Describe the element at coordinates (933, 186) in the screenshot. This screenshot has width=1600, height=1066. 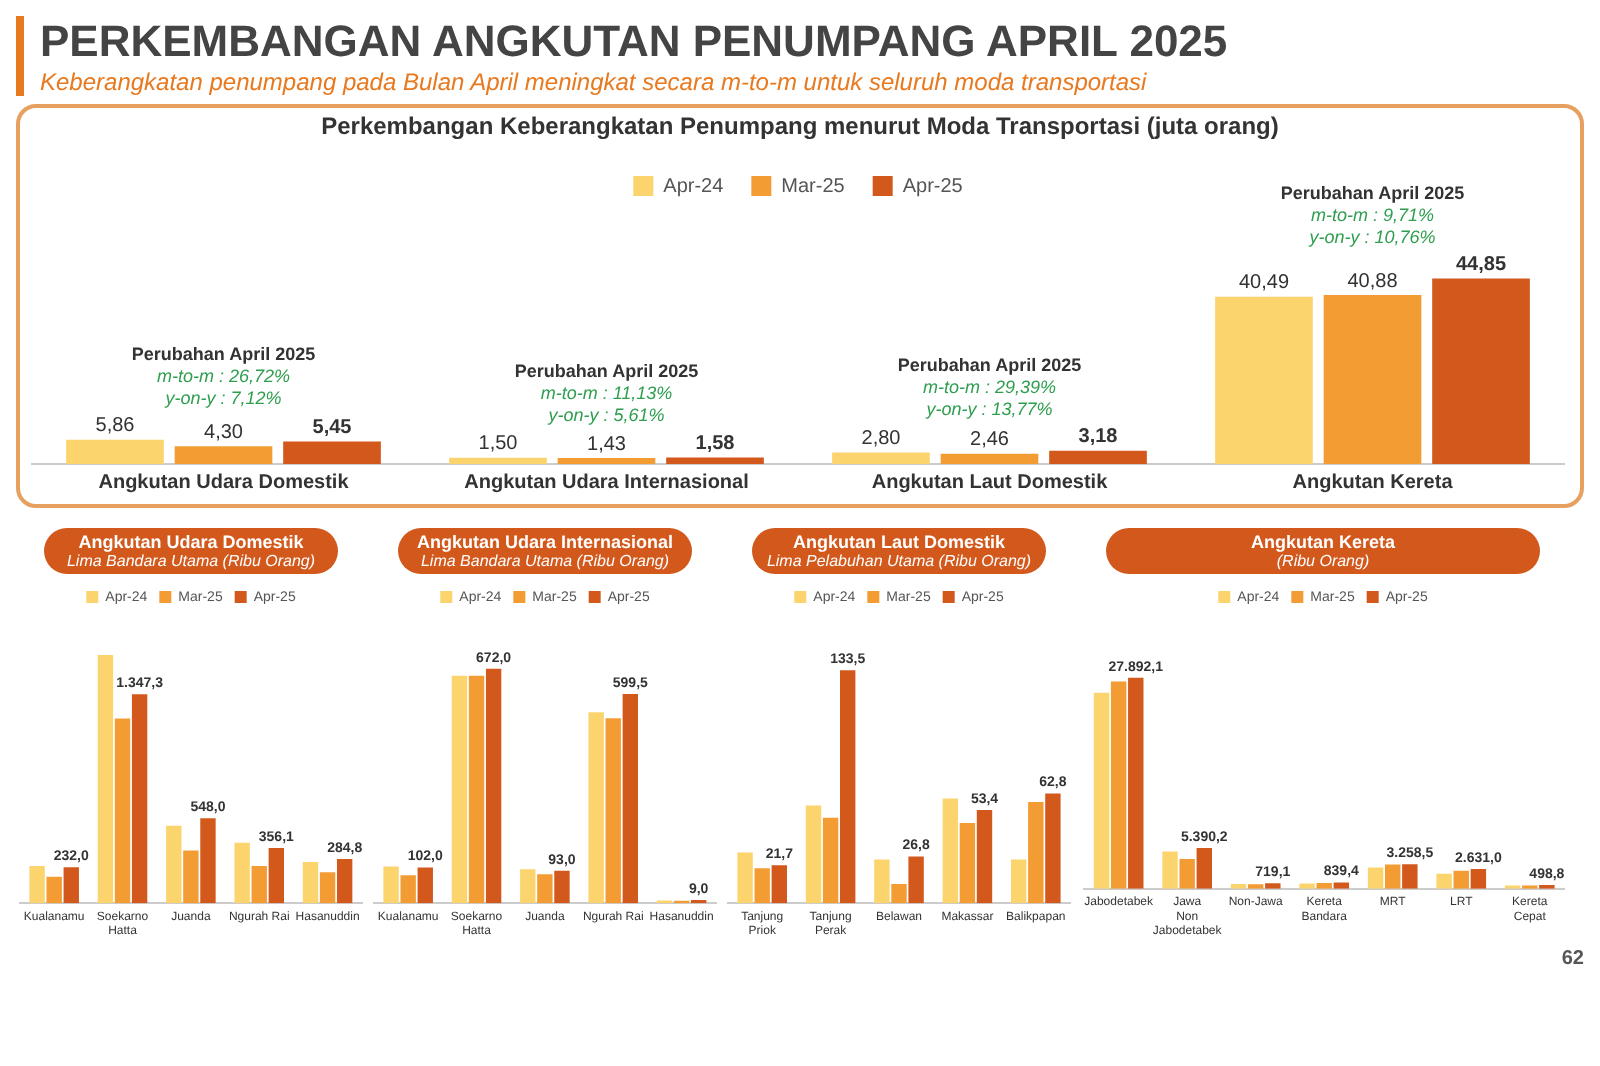
I see `legend-label: Apr-25` at that location.